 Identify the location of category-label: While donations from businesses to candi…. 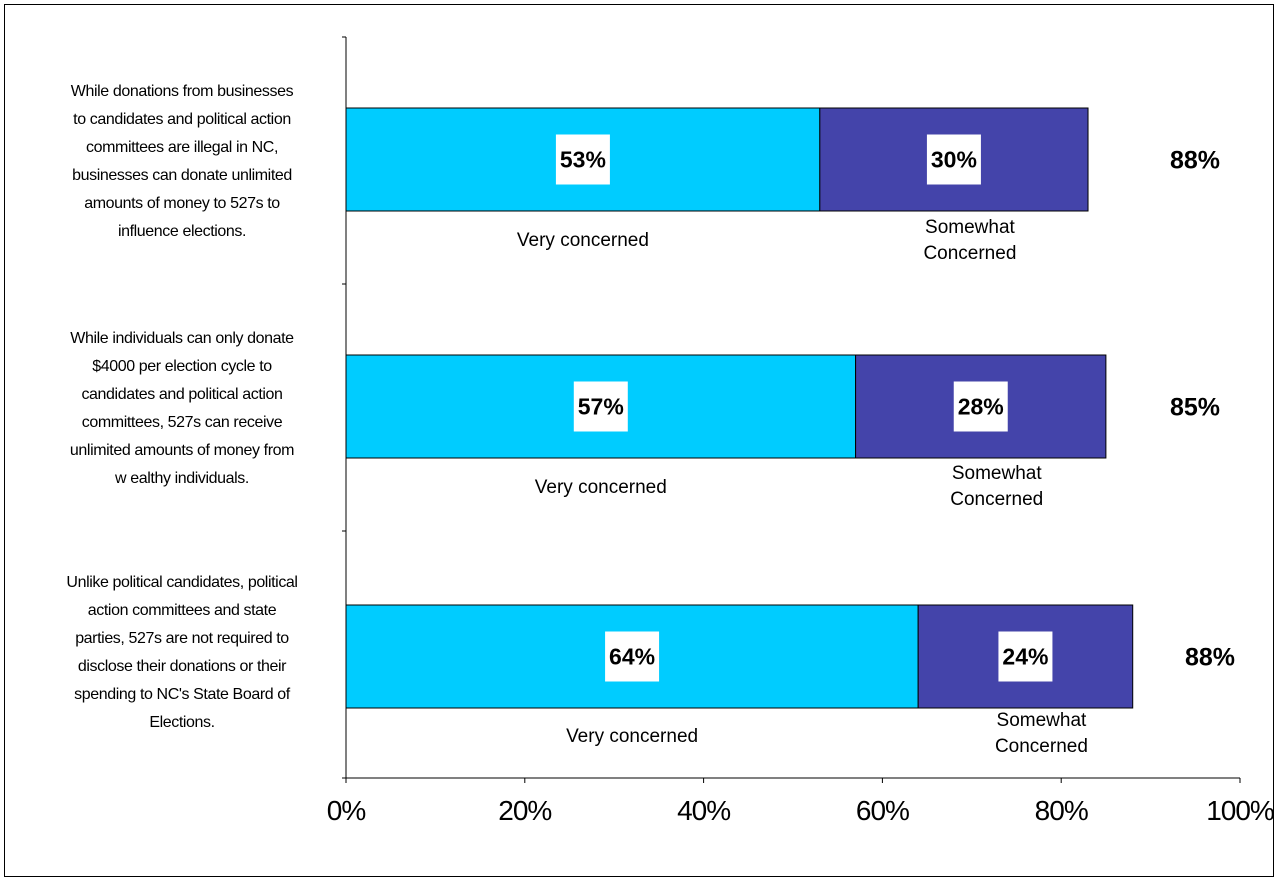
(182, 161).